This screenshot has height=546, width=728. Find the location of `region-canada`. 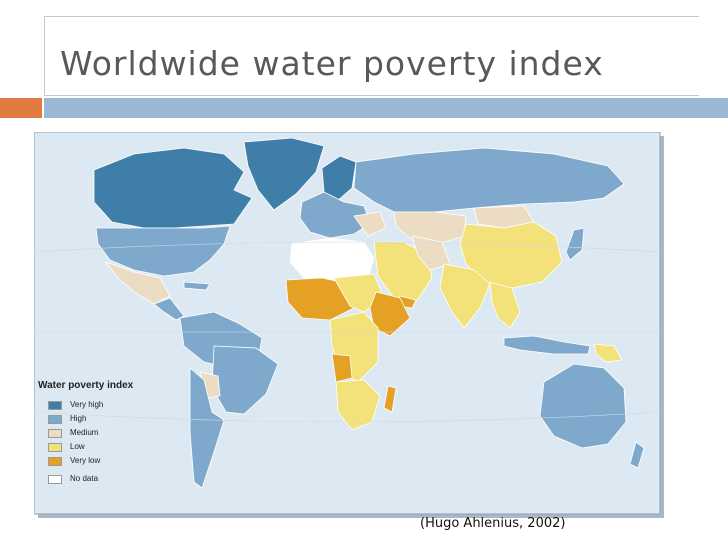

region-canada is located at coordinates (173, 188).